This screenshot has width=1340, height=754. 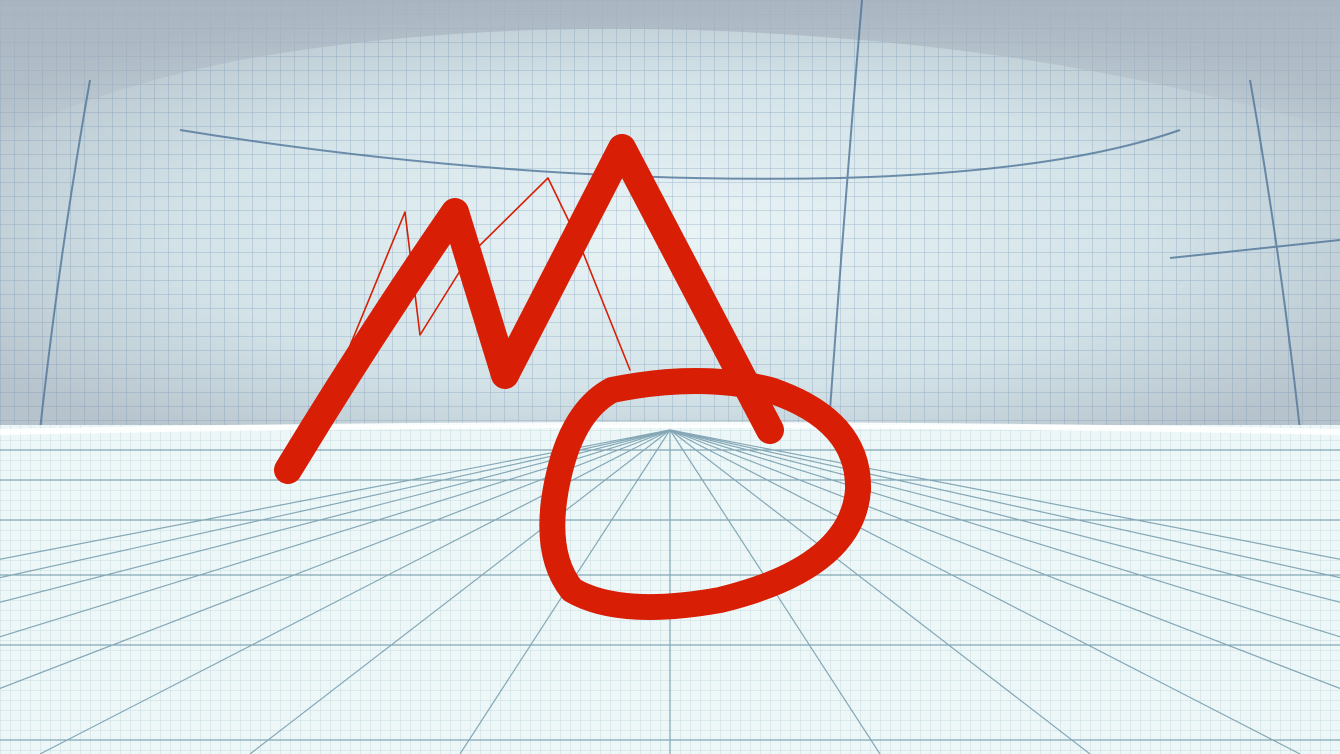 What do you see at coordinates (705, 494) in the screenshot?
I see `circle-brush-stroke` at bounding box center [705, 494].